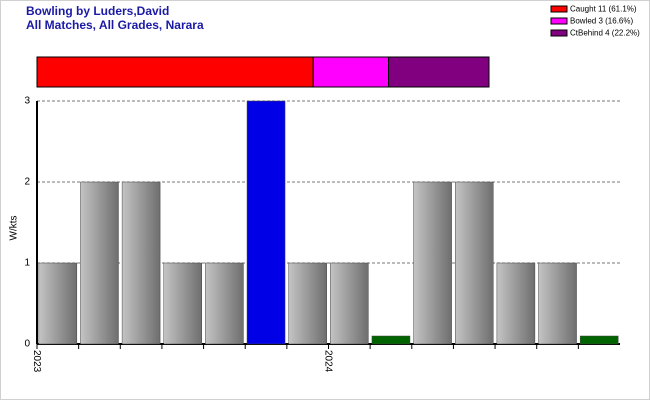 The image size is (650, 400). Describe the element at coordinates (115, 25) in the screenshot. I see `chart-subtitle: All Matches, All Grades, Narara` at that location.